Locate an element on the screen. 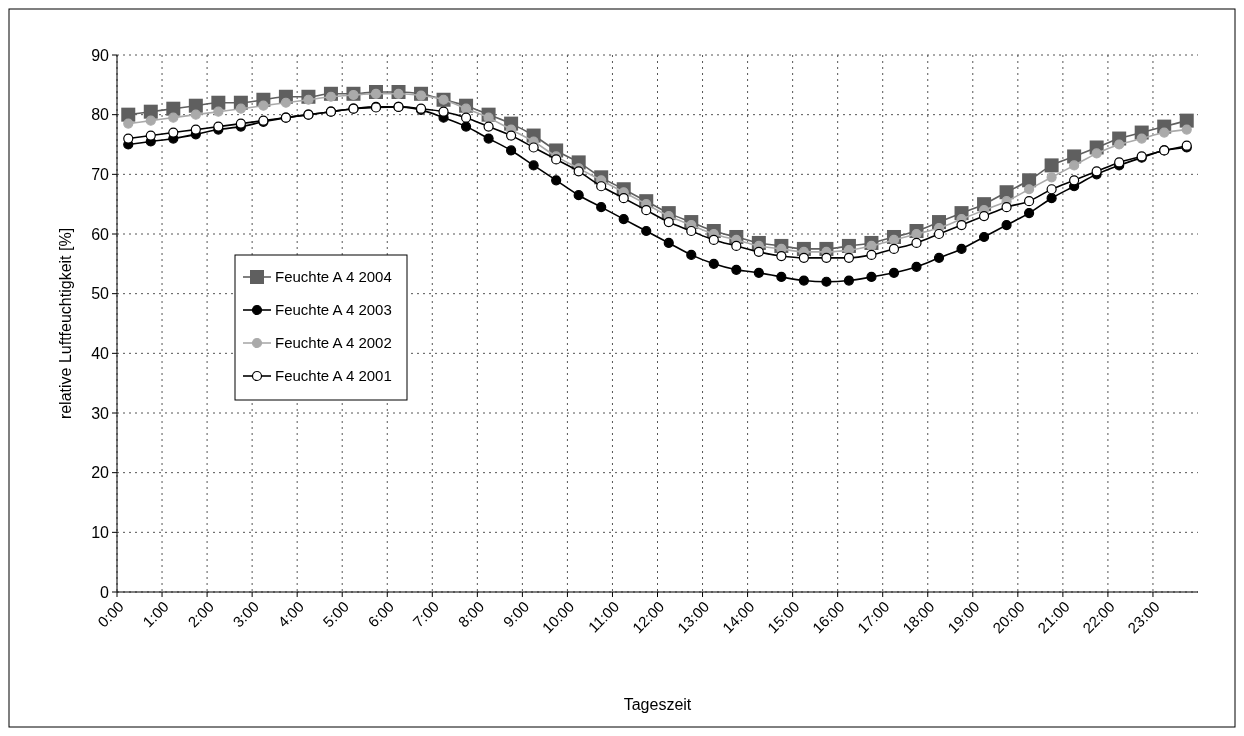  y-tick-label: 80 is located at coordinates (100, 115).